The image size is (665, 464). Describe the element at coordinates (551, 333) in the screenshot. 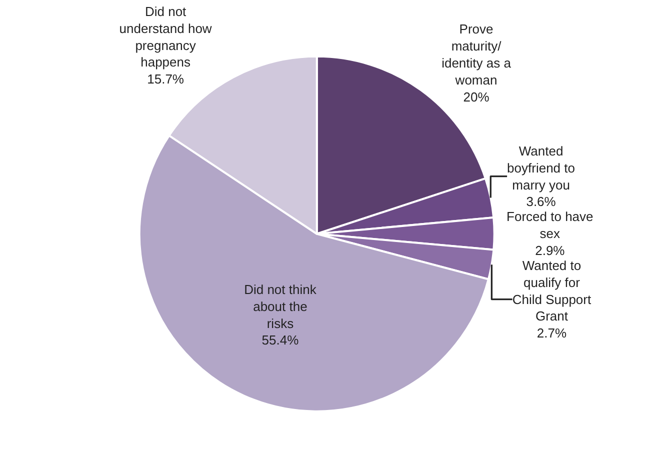

I see `data-label: 2.7%` at that location.